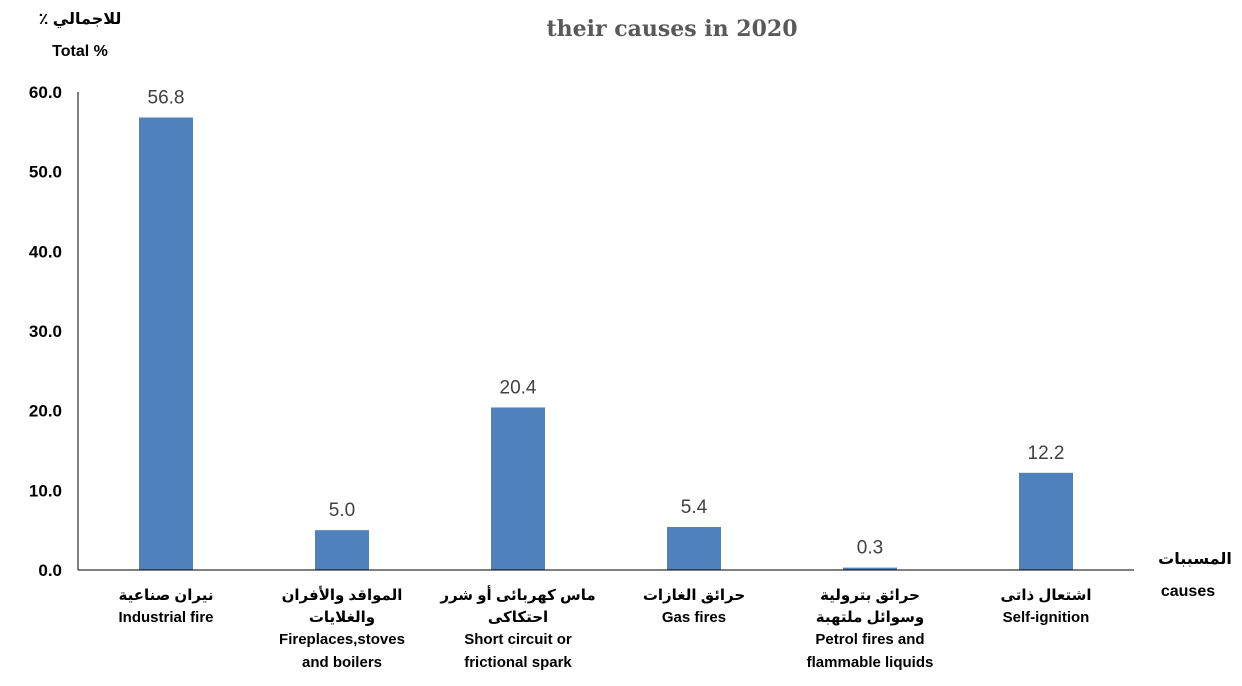 The width and height of the screenshot is (1242, 686). Describe the element at coordinates (342, 617) in the screenshot. I see `category-label-arabic: والغلايات` at that location.